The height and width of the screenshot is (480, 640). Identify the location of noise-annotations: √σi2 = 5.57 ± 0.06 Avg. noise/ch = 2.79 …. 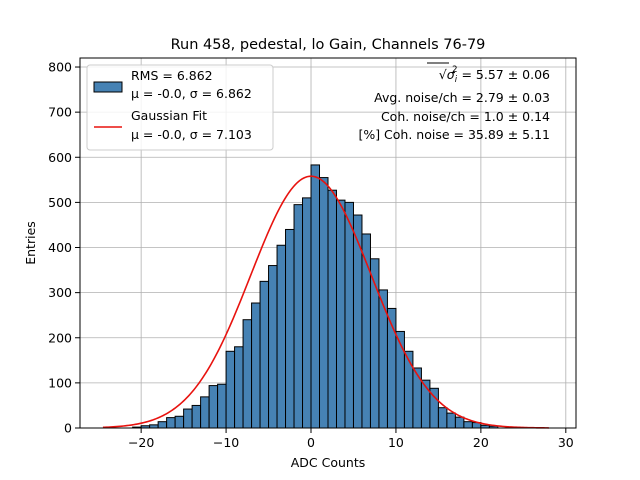
(454, 102).